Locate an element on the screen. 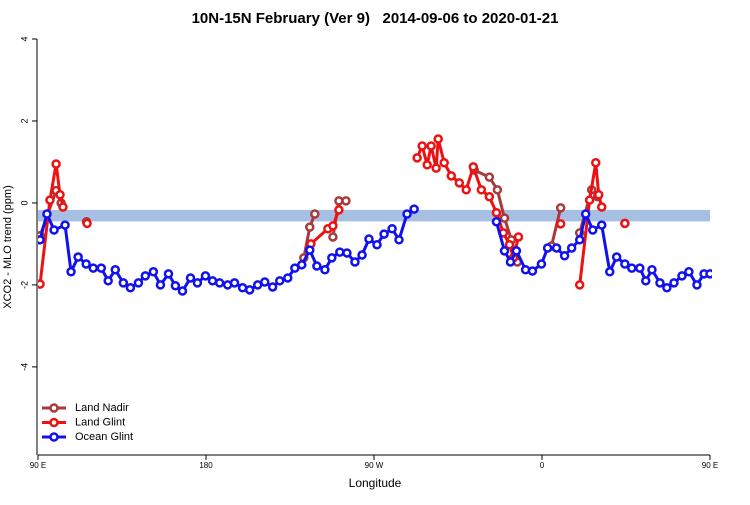 This screenshot has width=750, height=505. y-tick-label: -4 is located at coordinates (24, 367).